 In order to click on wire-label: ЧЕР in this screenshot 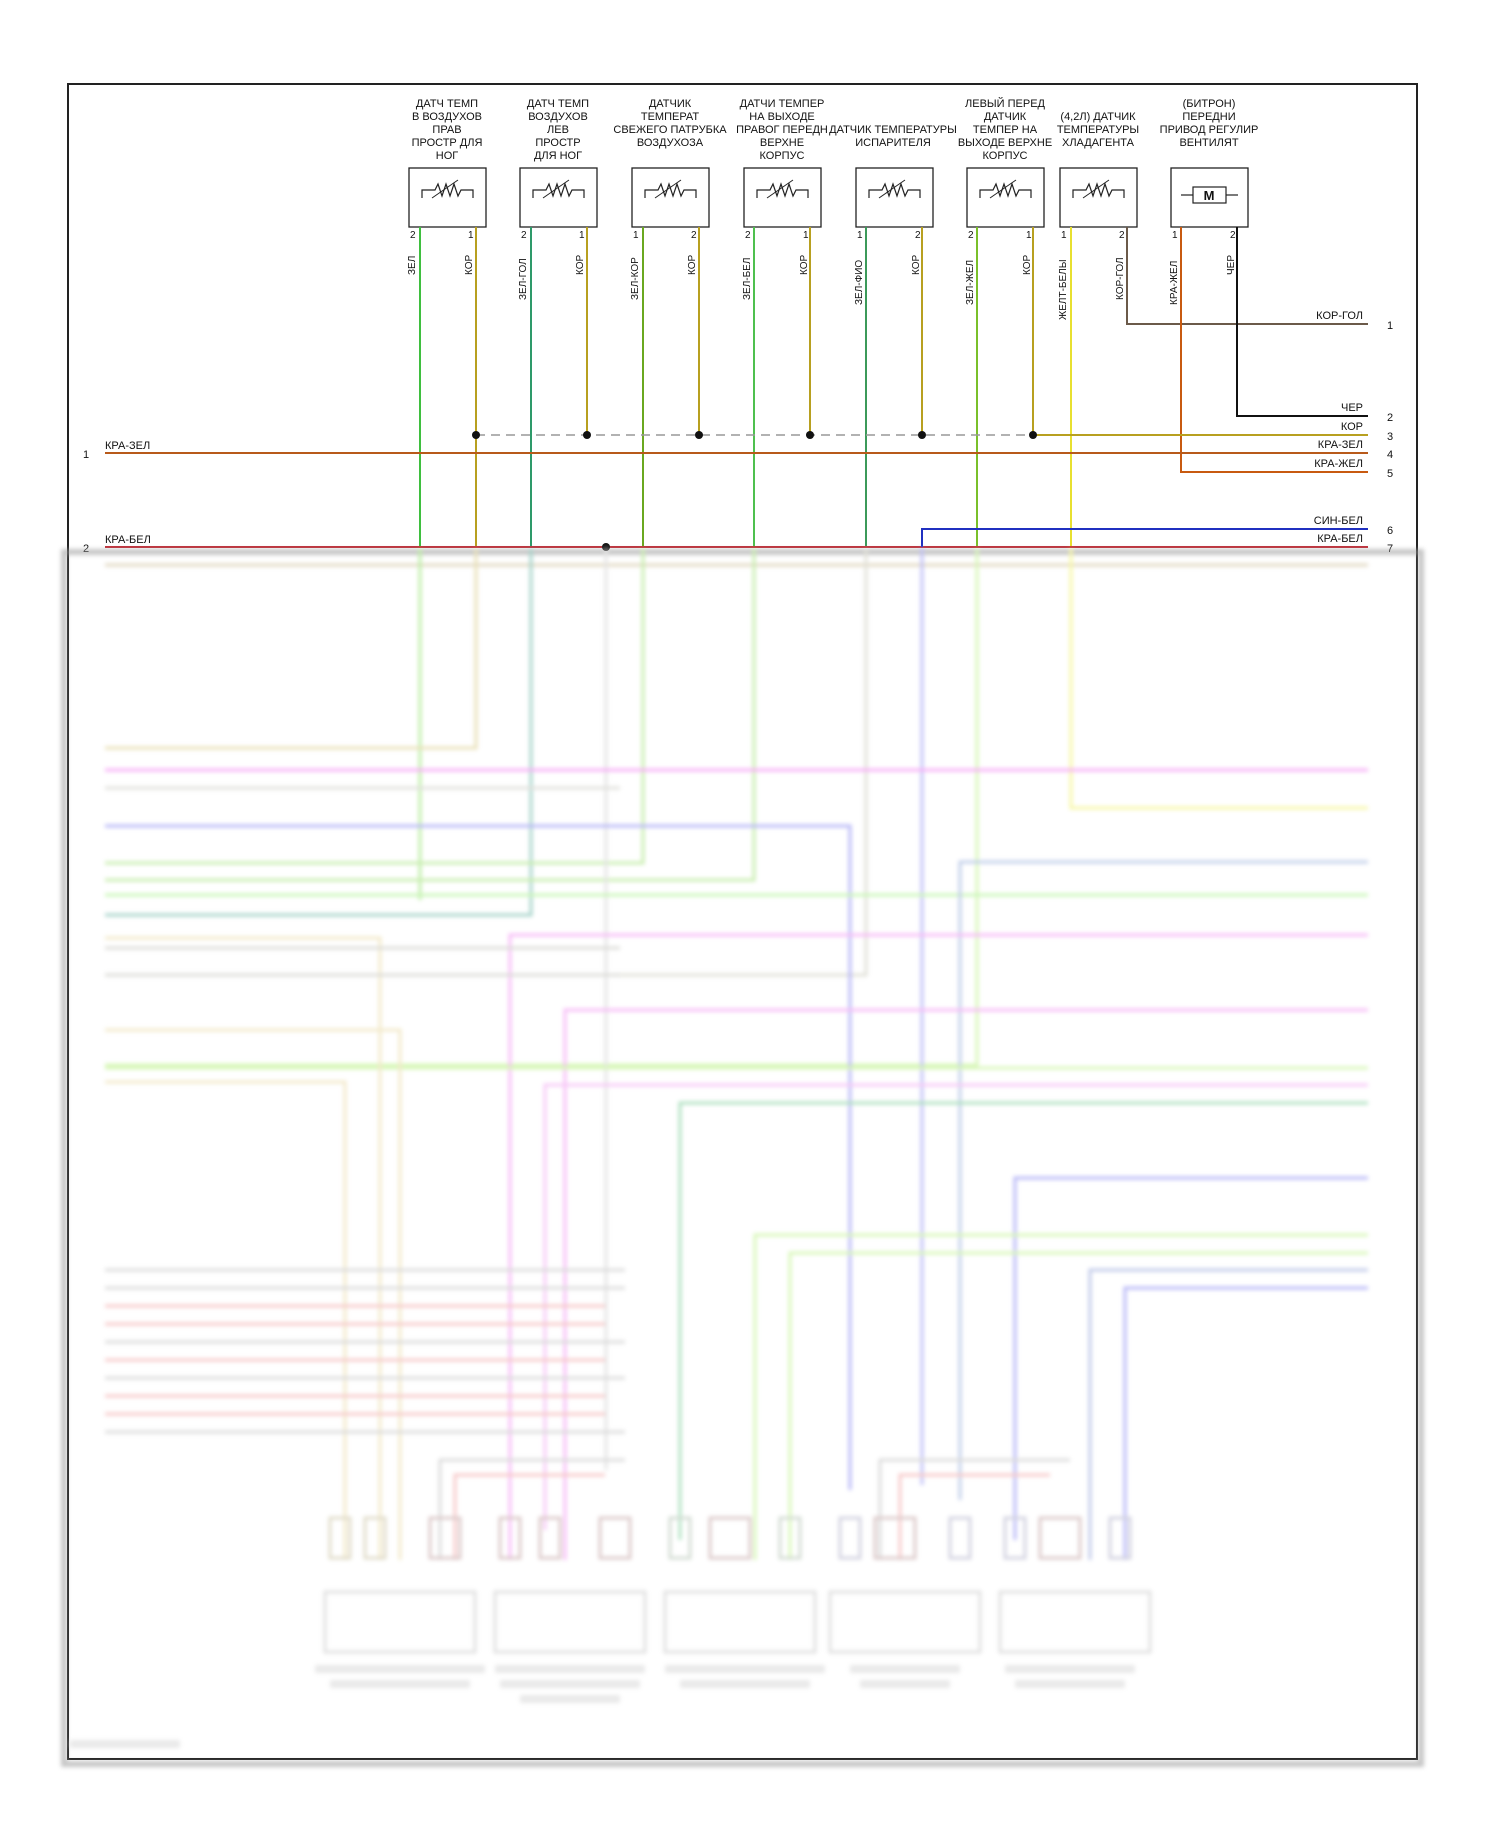, I will do `click(1352, 408)`.